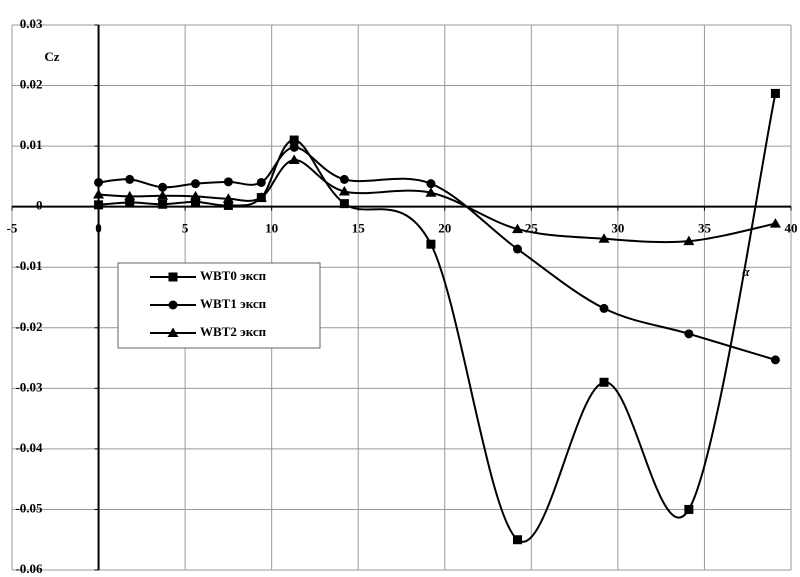 This screenshot has width=800, height=577. I want to click on y-tick-label: 0, so click(39, 205).